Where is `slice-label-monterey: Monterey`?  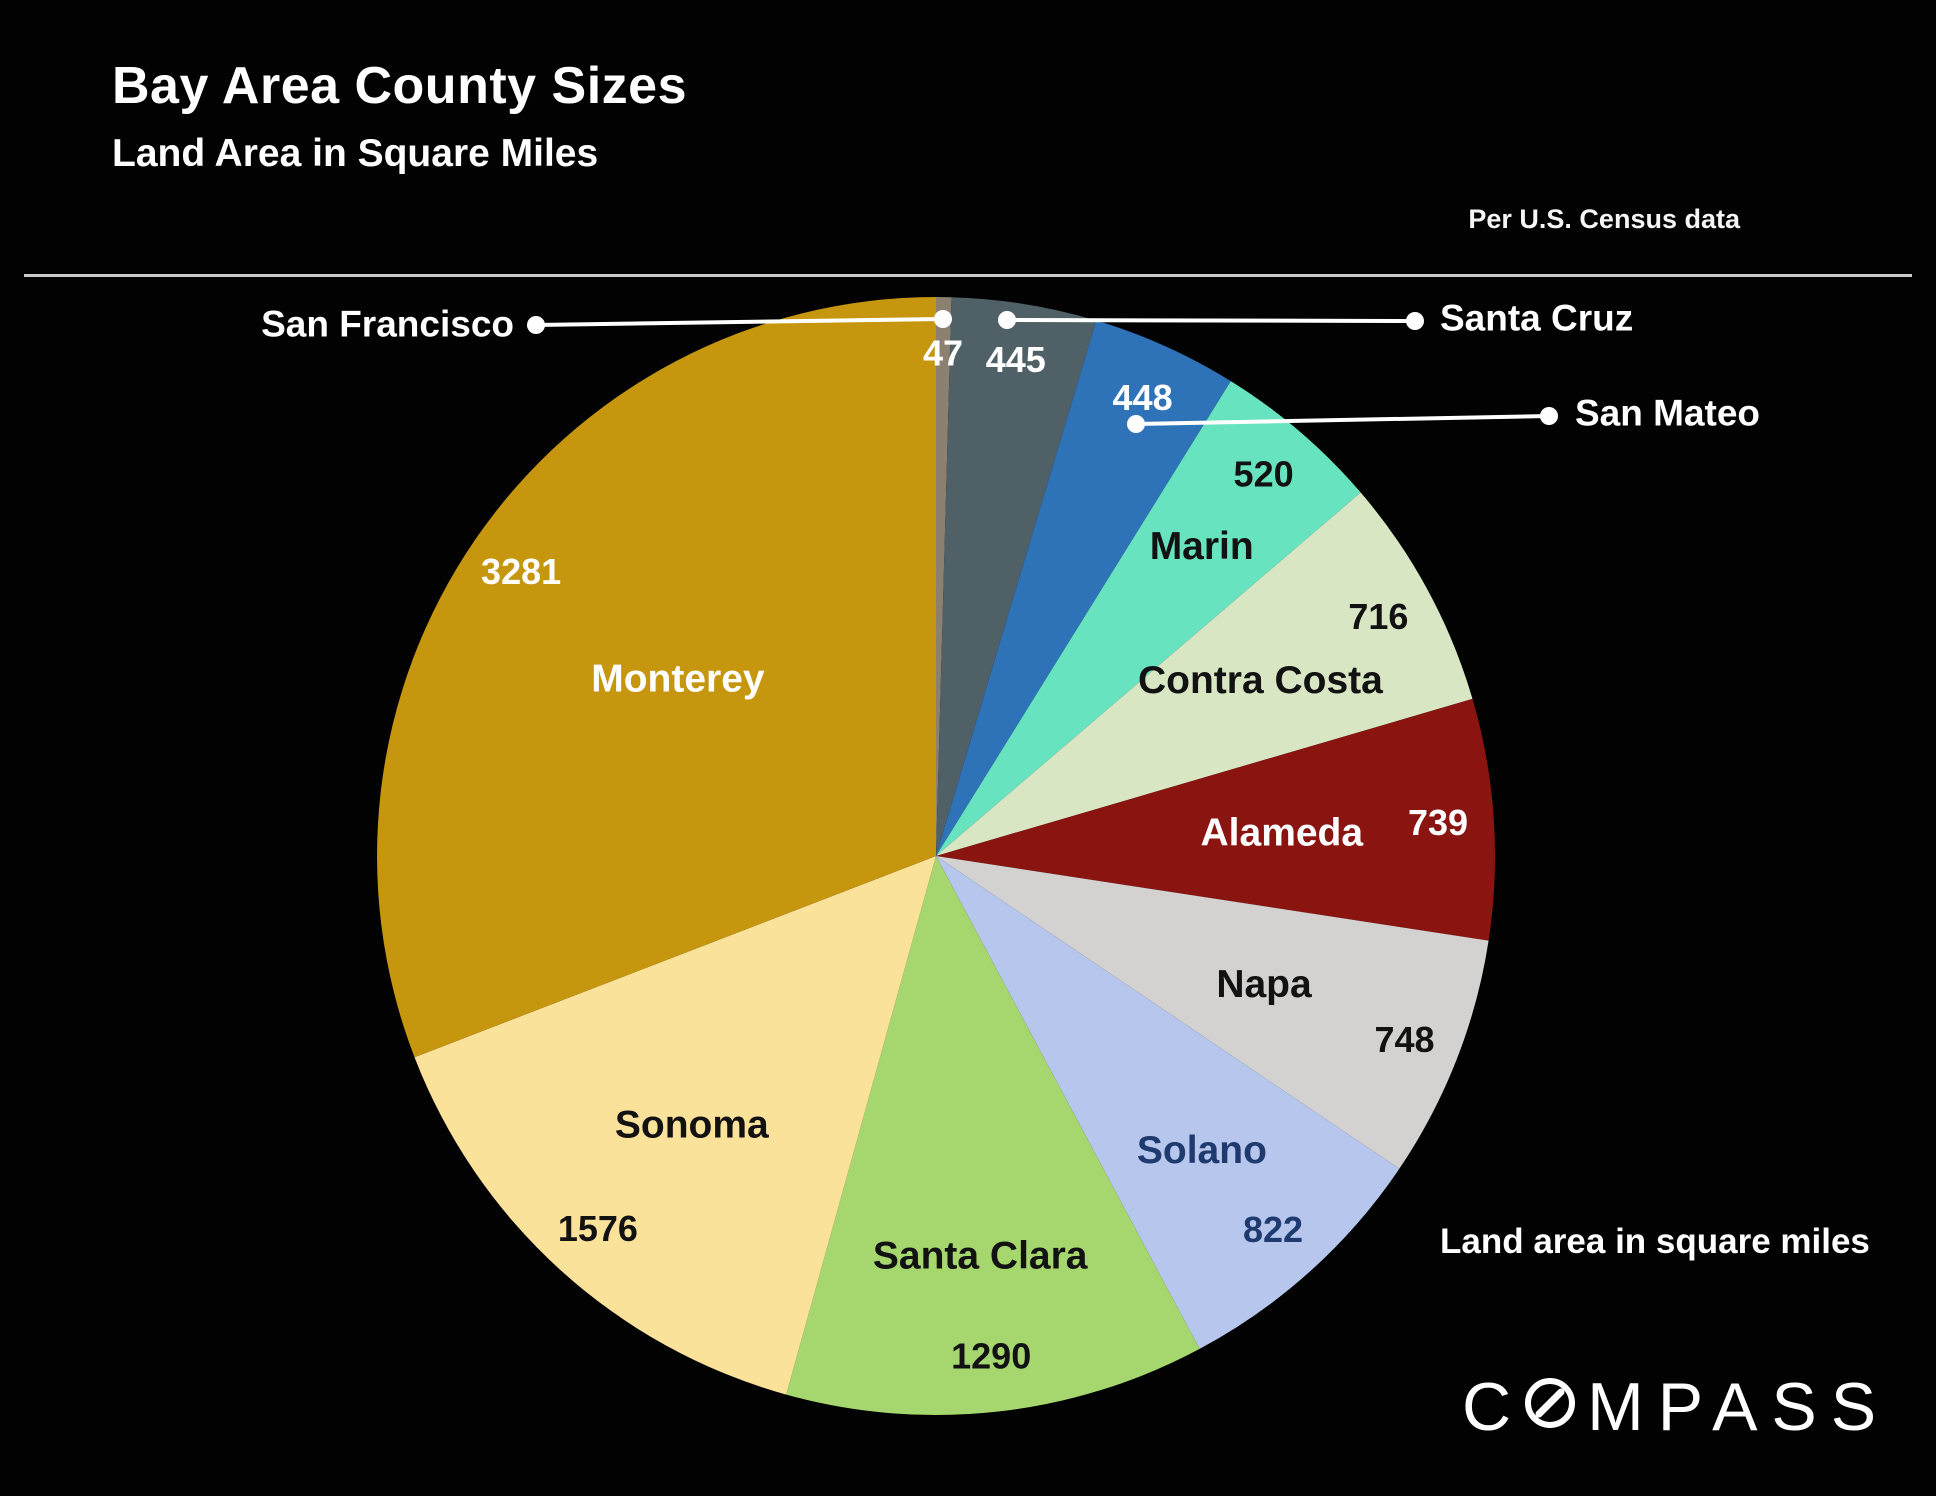 slice-label-monterey: Monterey is located at coordinates (678, 678).